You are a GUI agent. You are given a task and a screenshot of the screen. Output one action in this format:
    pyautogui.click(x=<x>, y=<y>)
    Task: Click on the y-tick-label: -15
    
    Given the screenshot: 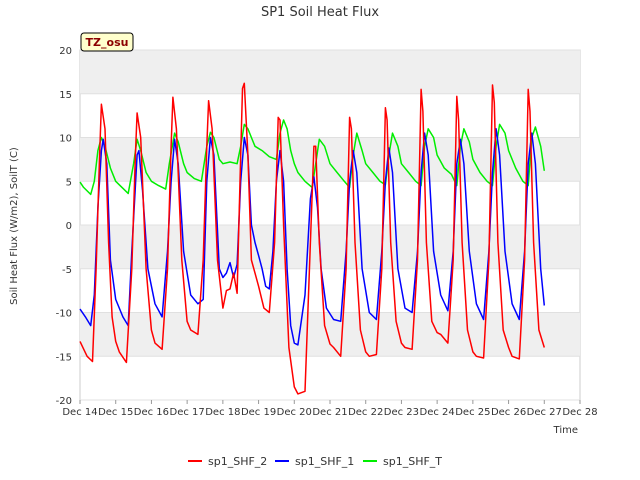 What is the action you would take?
    pyautogui.click(x=64, y=357)
    